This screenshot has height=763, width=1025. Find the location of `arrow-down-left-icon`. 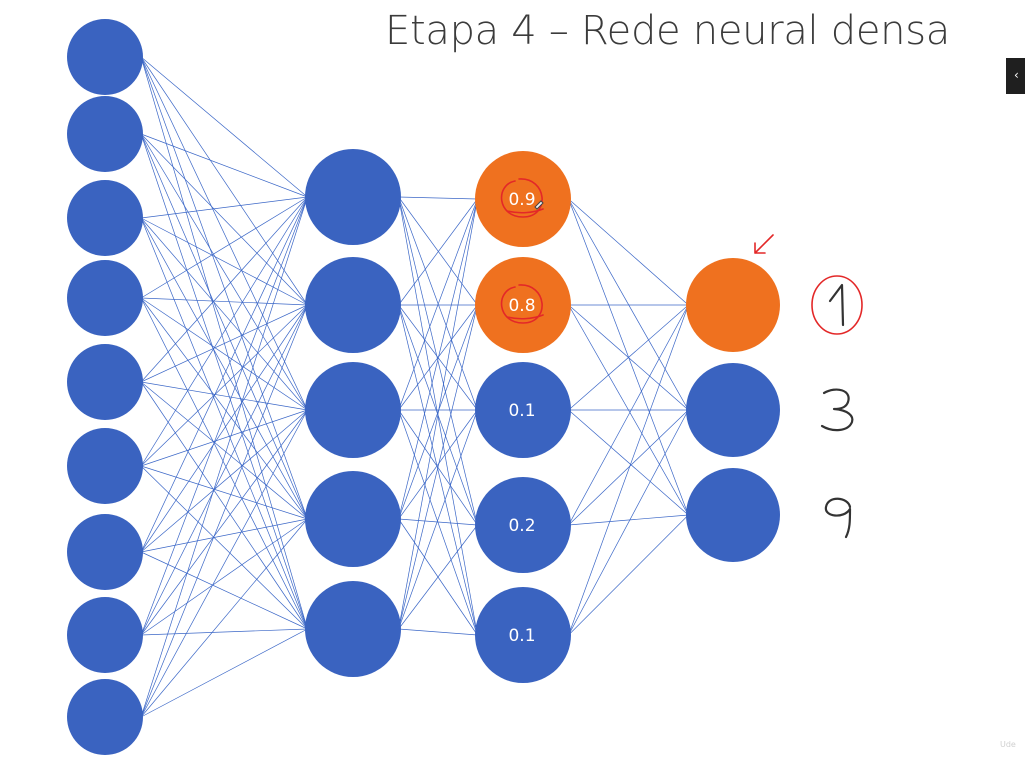

arrow-down-left-icon is located at coordinates (764, 244).